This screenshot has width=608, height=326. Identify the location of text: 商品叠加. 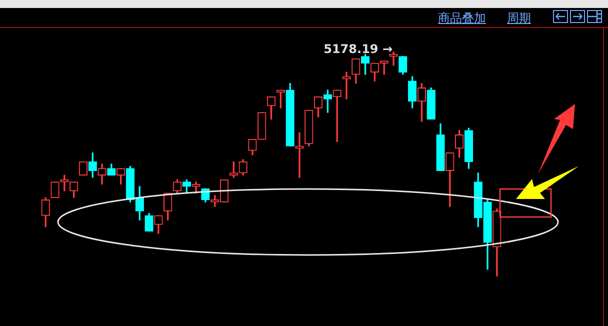
(462, 18).